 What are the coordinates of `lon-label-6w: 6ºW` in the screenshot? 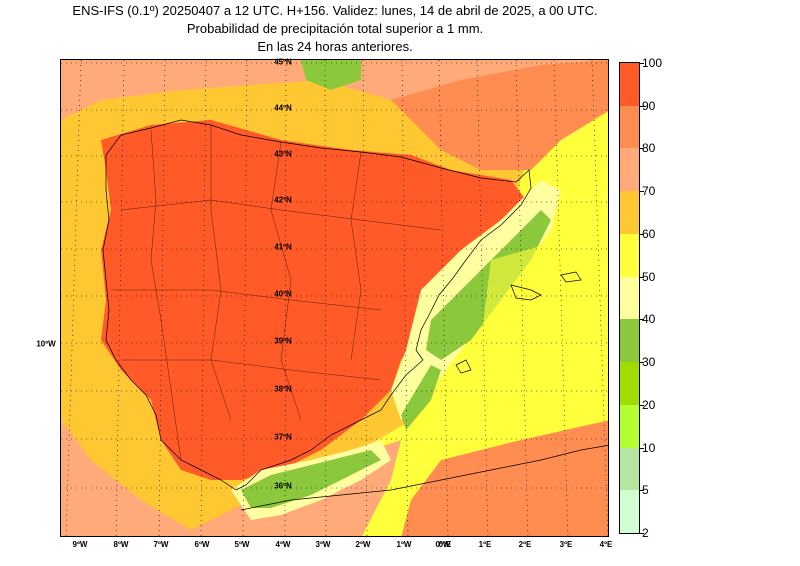 It's located at (202, 544).